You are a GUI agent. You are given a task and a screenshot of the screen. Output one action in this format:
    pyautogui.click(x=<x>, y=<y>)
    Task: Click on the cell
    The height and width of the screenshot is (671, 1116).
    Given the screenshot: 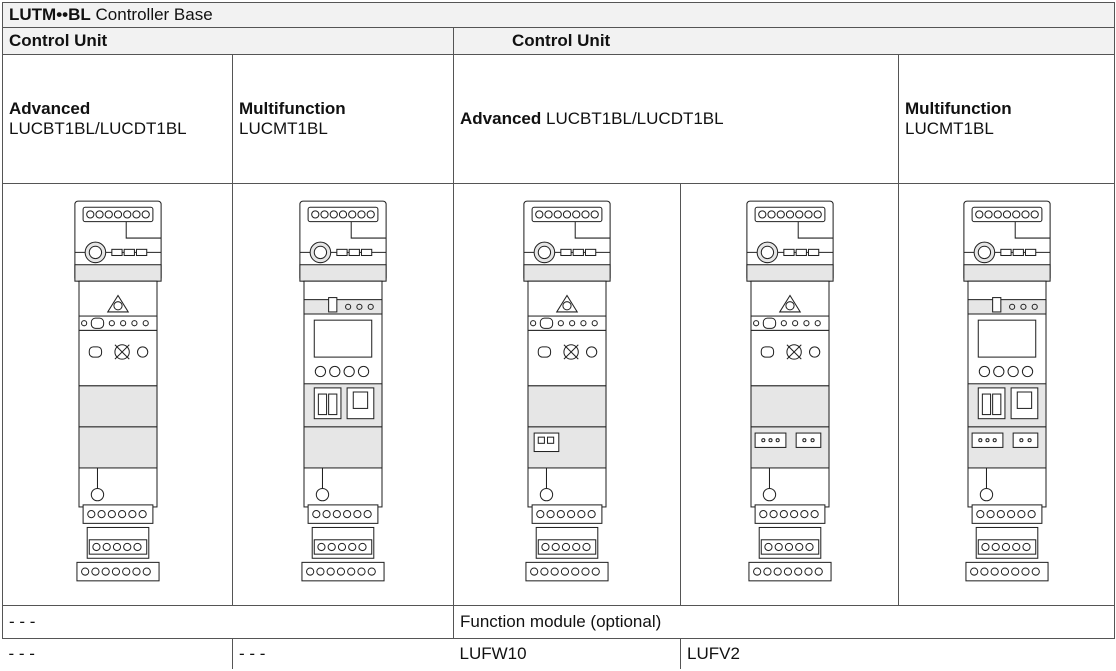 What is the action you would take?
    pyautogui.click(x=1007, y=654)
    